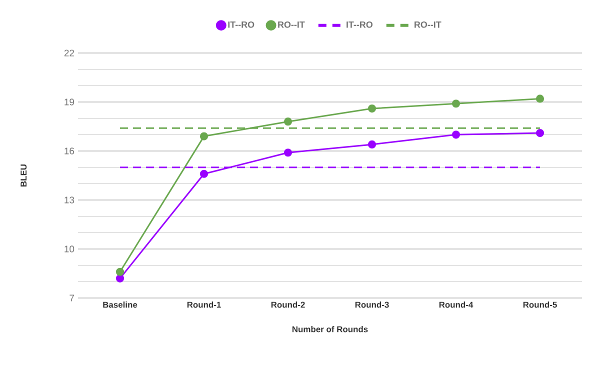  What do you see at coordinates (69, 102) in the screenshot?
I see `y-tick-label: 19` at bounding box center [69, 102].